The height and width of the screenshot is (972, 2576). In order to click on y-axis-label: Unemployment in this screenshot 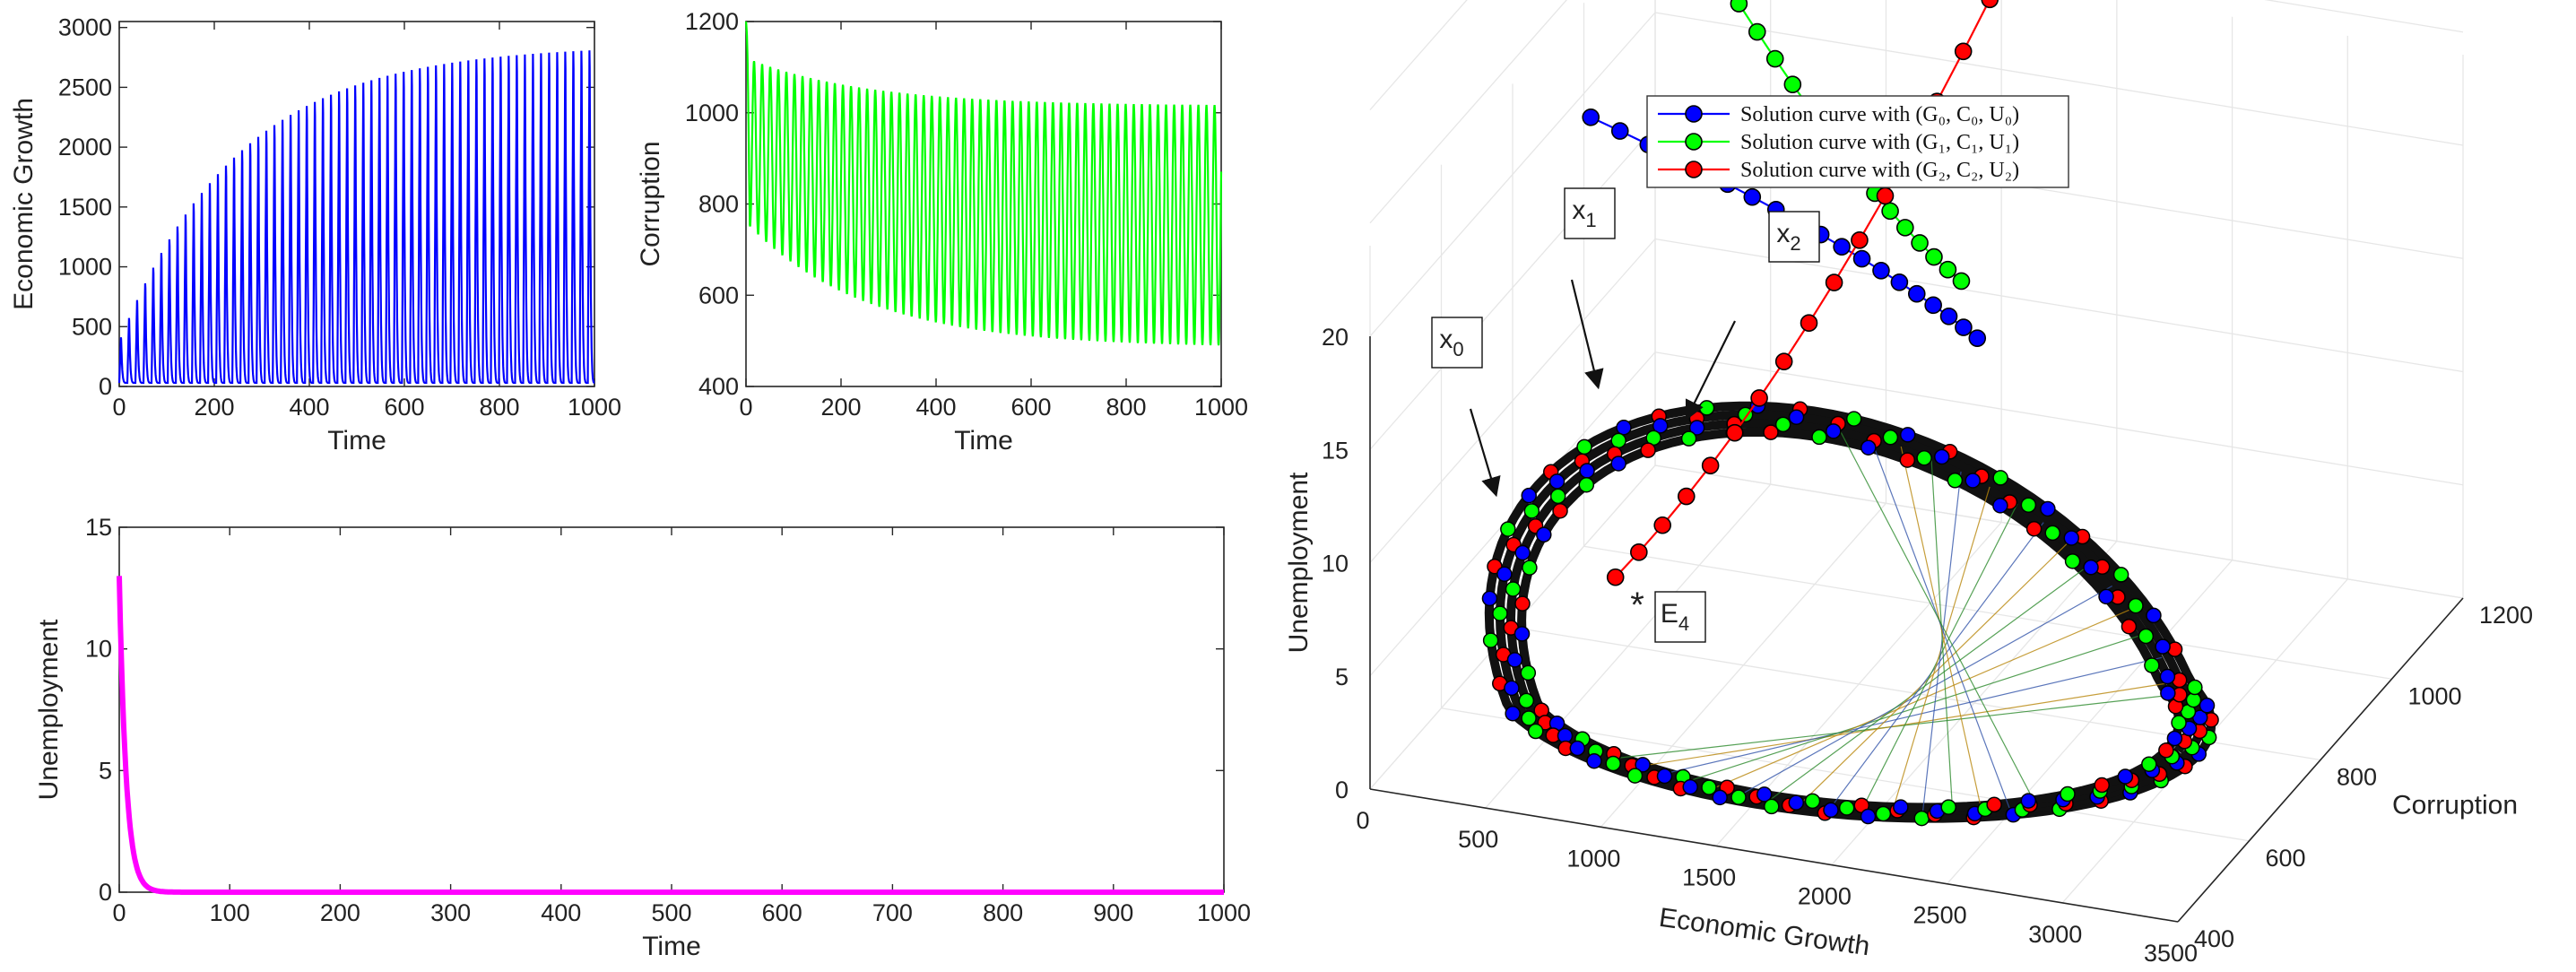, I will do `click(49, 709)`.